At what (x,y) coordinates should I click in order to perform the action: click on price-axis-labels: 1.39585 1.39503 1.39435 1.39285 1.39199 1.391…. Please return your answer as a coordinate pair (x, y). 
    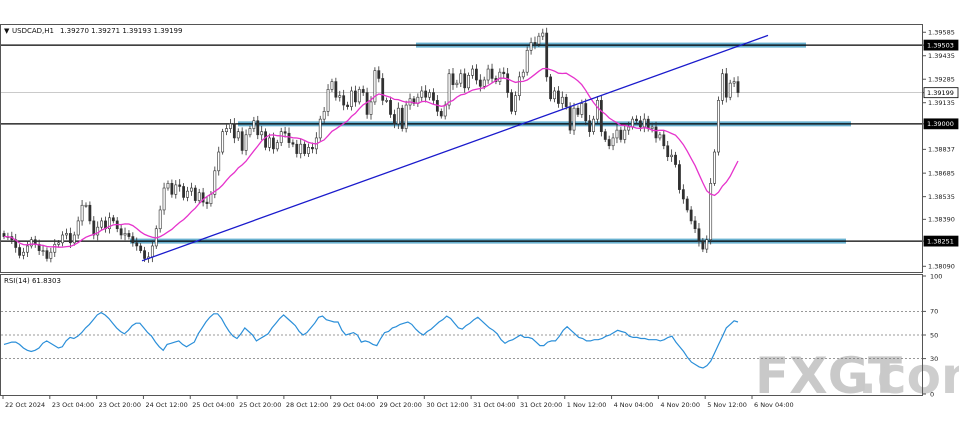
    Looking at the image, I should click on (941, 150).